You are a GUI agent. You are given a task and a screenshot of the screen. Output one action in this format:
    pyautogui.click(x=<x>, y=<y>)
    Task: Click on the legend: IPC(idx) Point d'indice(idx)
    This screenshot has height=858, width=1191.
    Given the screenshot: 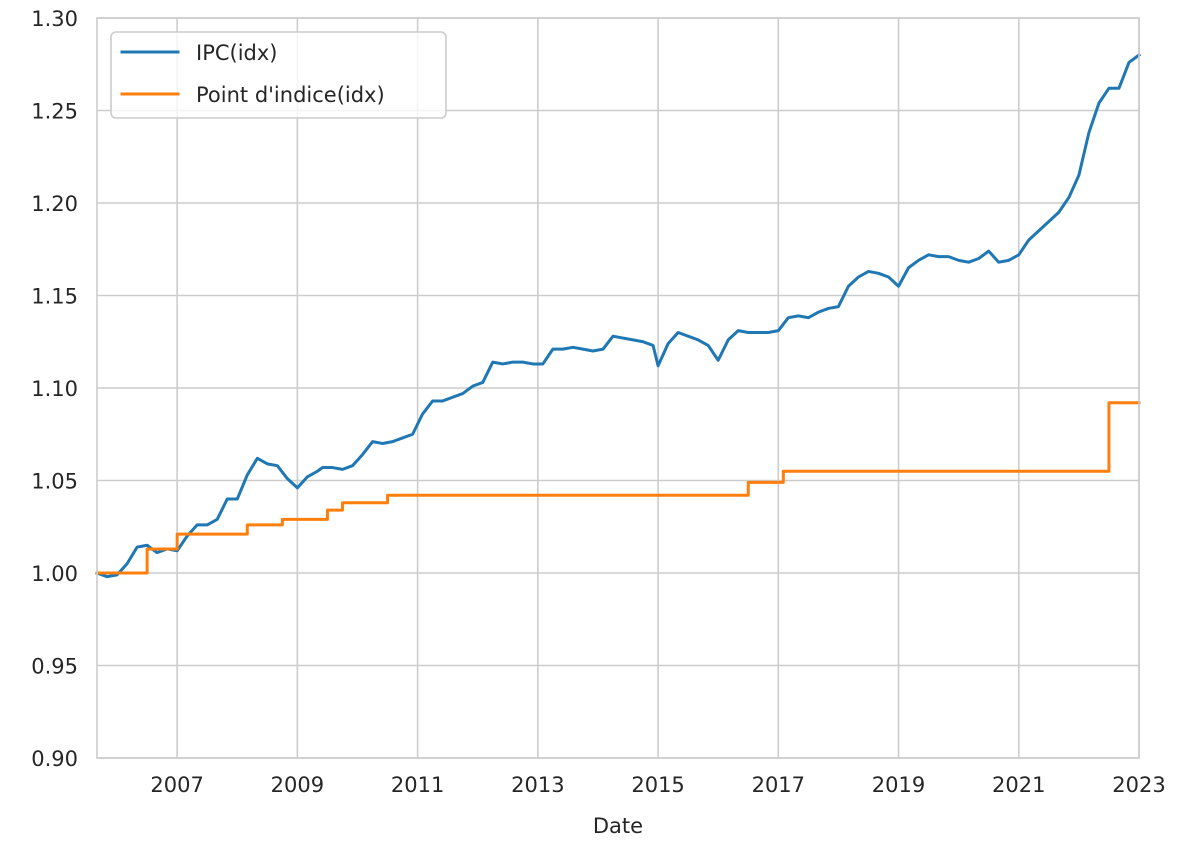 What is the action you would take?
    pyautogui.click(x=278, y=75)
    